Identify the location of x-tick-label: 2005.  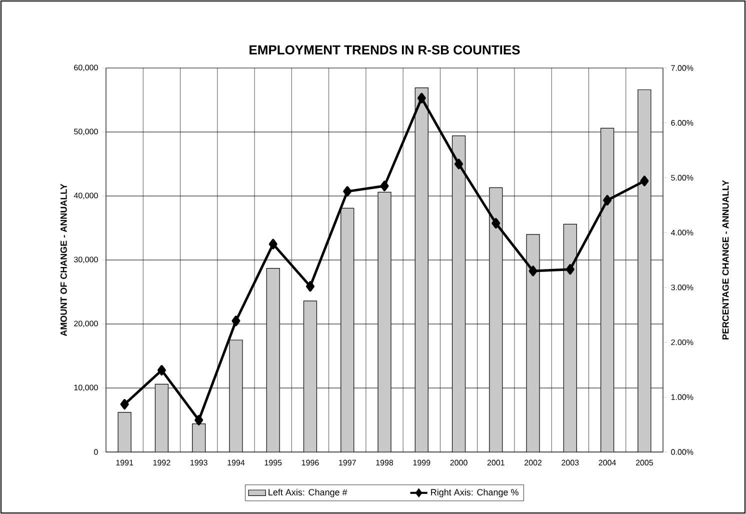
(644, 463).